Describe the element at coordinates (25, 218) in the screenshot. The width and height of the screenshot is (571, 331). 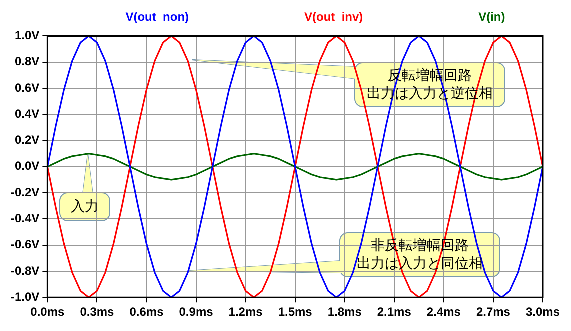
I see `y-tick-label: -0.4V` at that location.